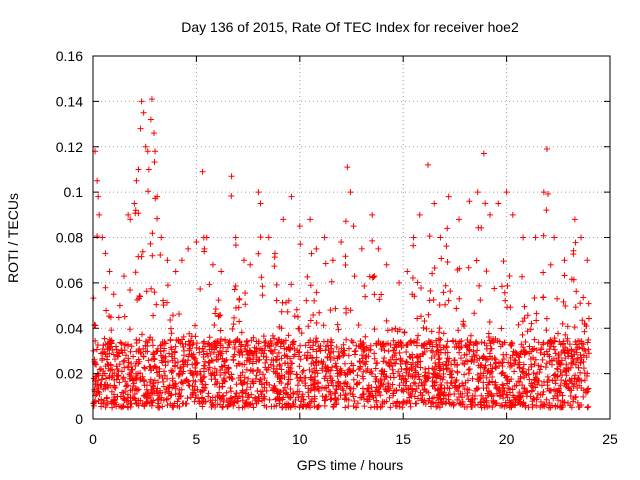 This screenshot has height=480, width=640. Describe the element at coordinates (69, 283) in the screenshot. I see `y-tick-label: 0.06` at that location.